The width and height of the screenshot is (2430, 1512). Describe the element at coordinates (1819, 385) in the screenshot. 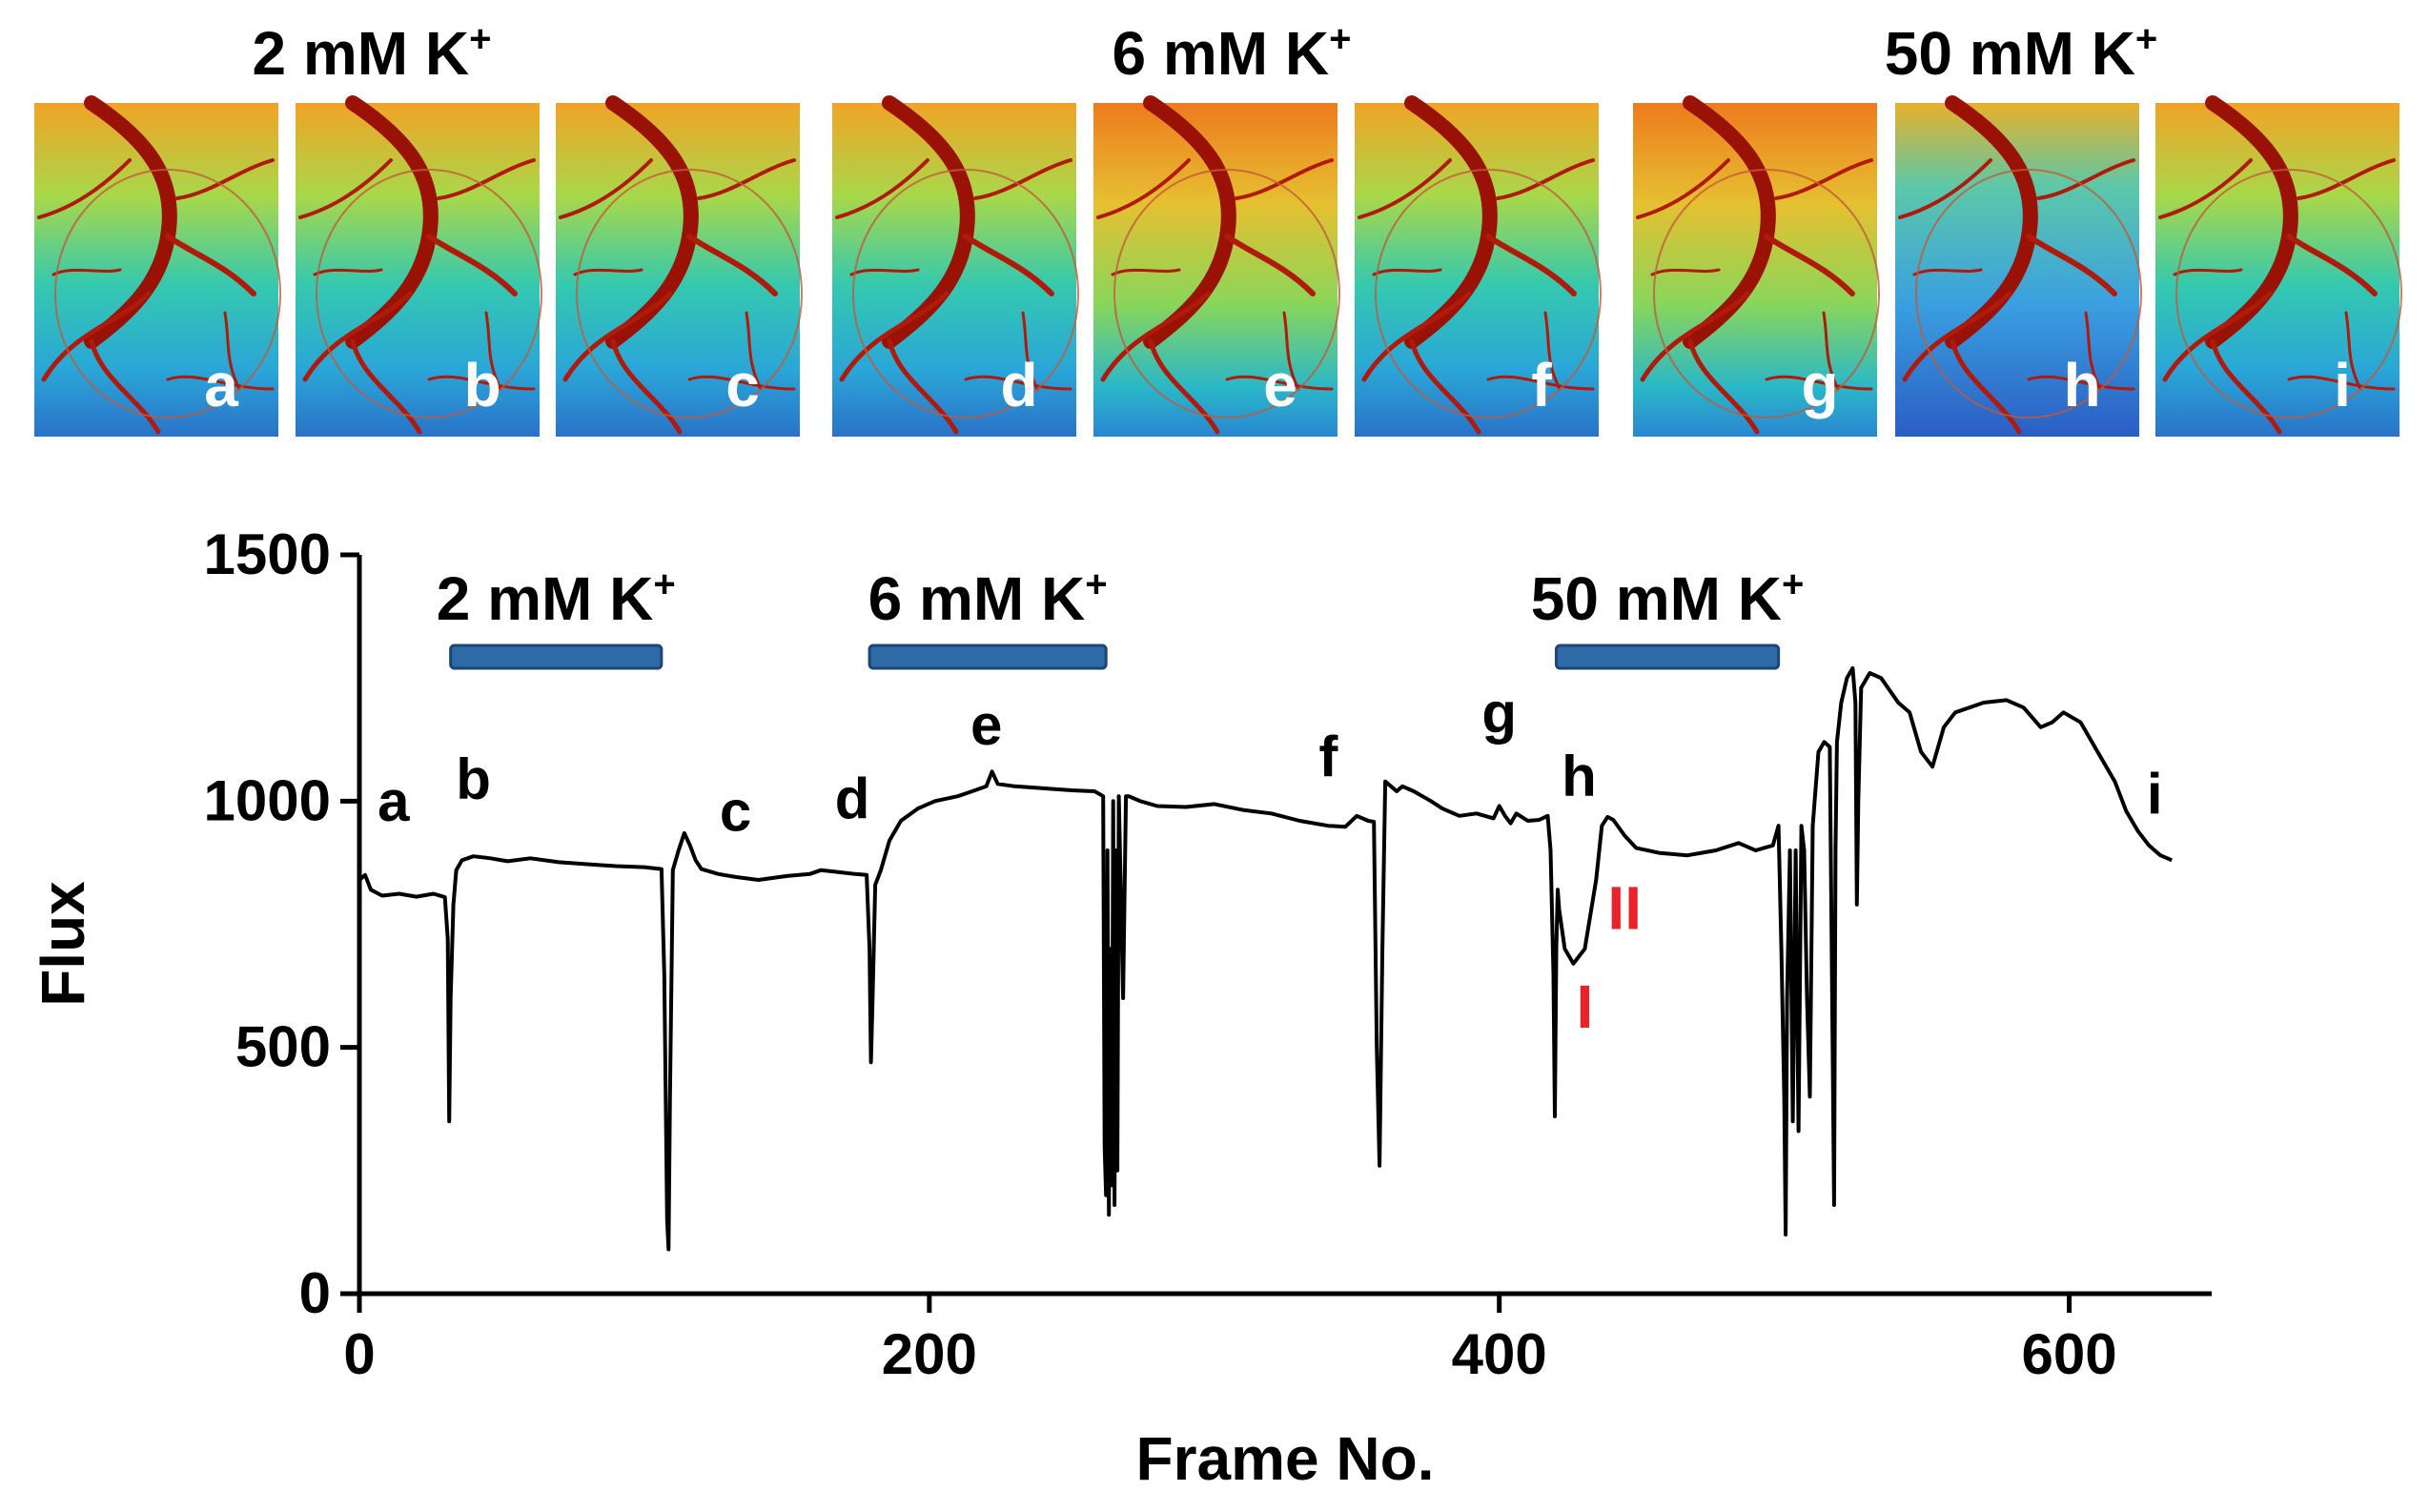

I see `panel-letter: g` at that location.